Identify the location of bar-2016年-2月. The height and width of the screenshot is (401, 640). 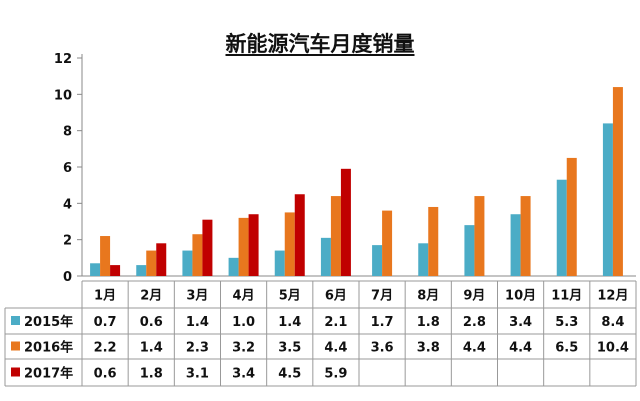
(151, 263).